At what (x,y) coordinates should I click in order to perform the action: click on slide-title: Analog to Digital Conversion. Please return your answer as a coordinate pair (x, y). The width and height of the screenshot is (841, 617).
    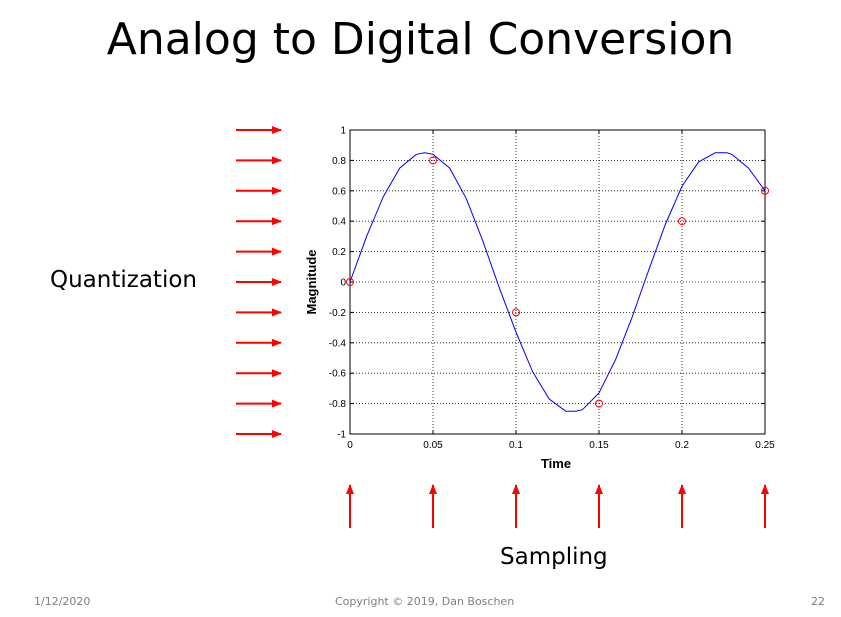
    Looking at the image, I should click on (420, 39).